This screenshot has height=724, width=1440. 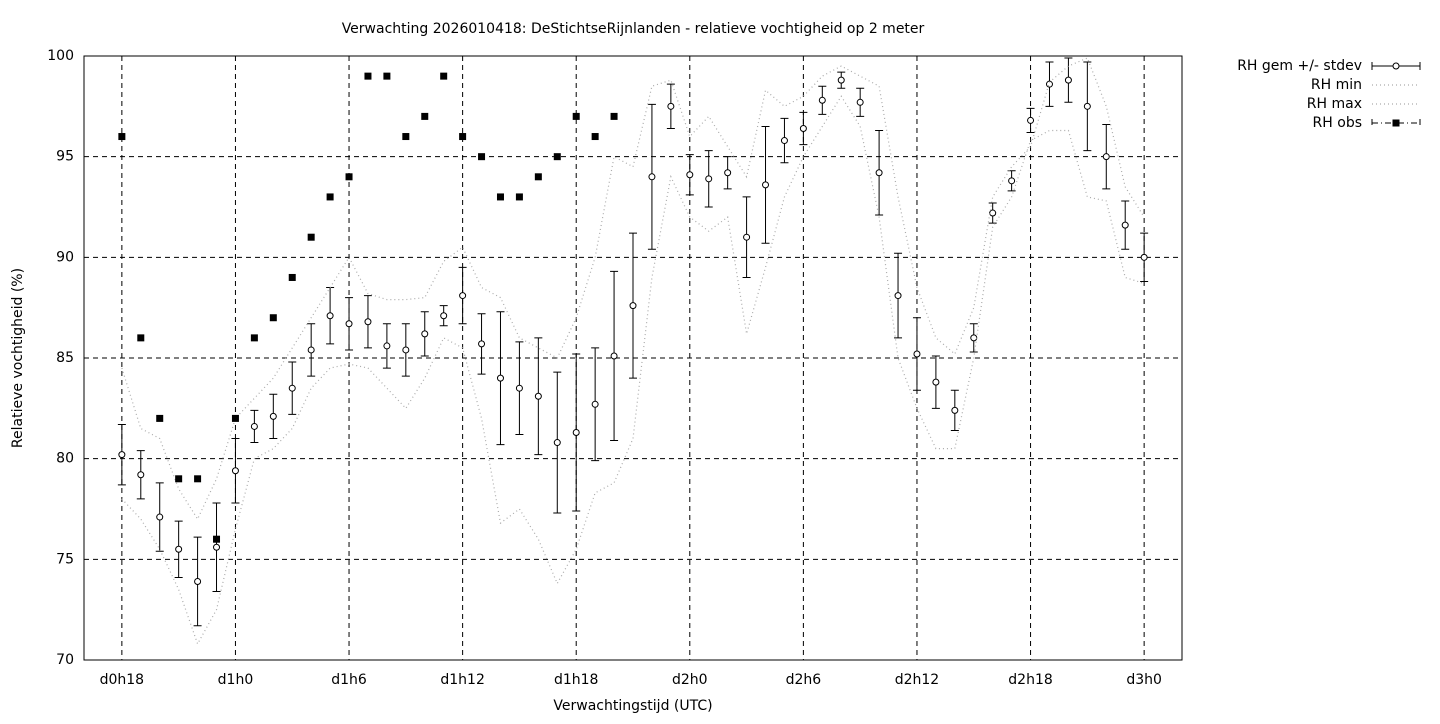 I want to click on x-tick-label: d0h18, so click(x=122, y=680).